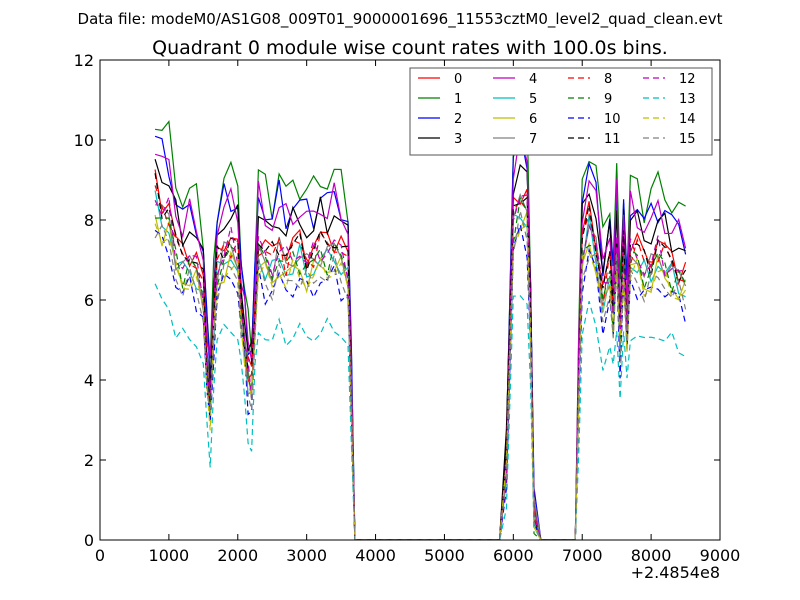  I want to click on legend-label-7: 7, so click(533, 139).